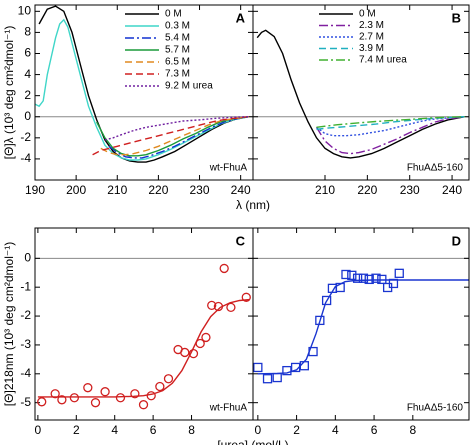 The image size is (474, 445). Describe the element at coordinates (27, 95) in the screenshot. I see `y-tick-label: 2` at that location.